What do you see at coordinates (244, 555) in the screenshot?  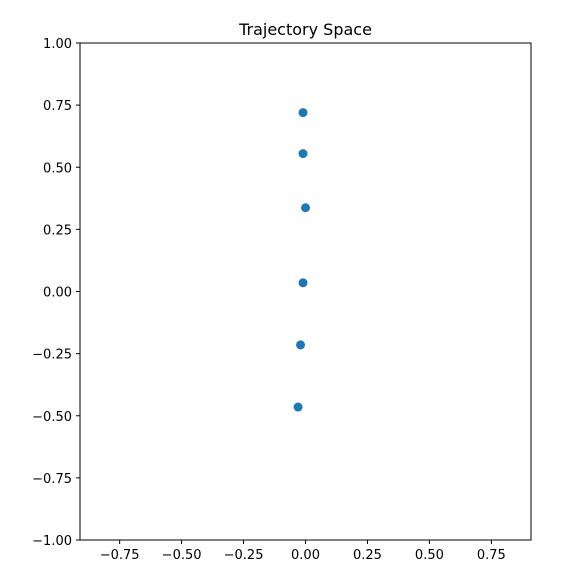 I see `x-tick-label: −0.25` at bounding box center [244, 555].